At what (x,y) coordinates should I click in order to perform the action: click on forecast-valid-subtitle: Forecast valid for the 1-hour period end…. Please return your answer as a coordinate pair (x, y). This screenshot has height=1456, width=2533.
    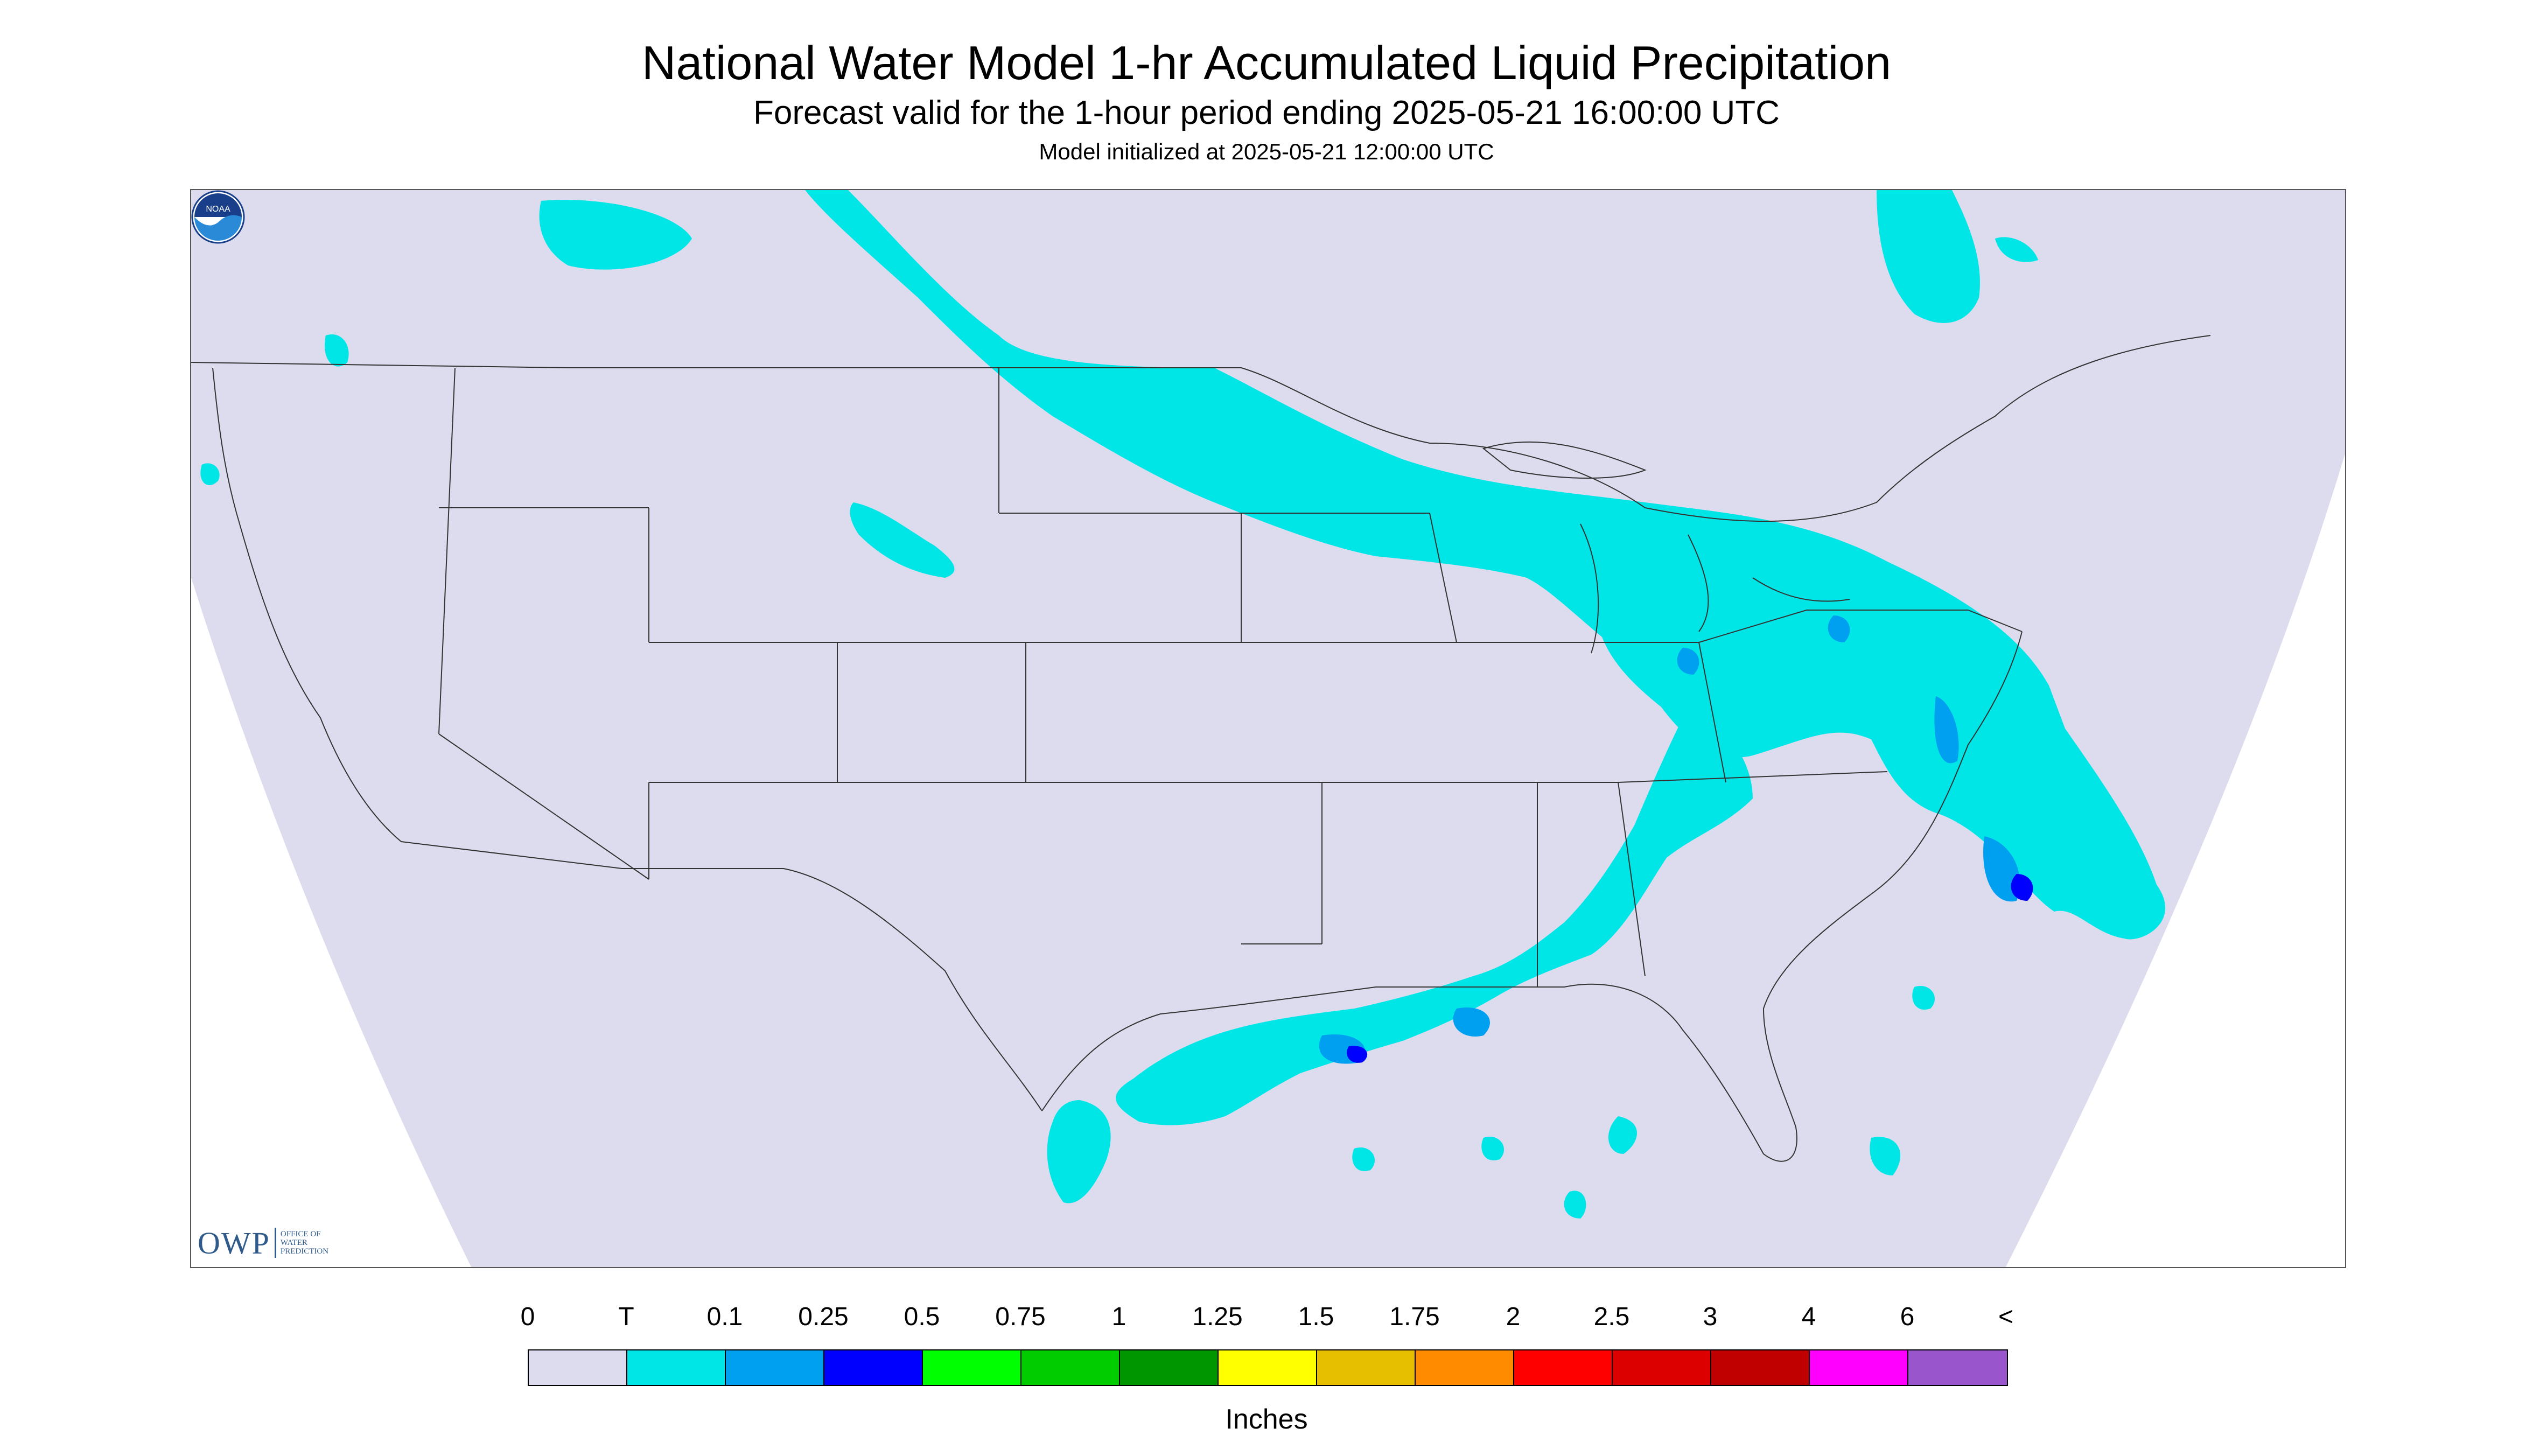
    Looking at the image, I should click on (1266, 112).